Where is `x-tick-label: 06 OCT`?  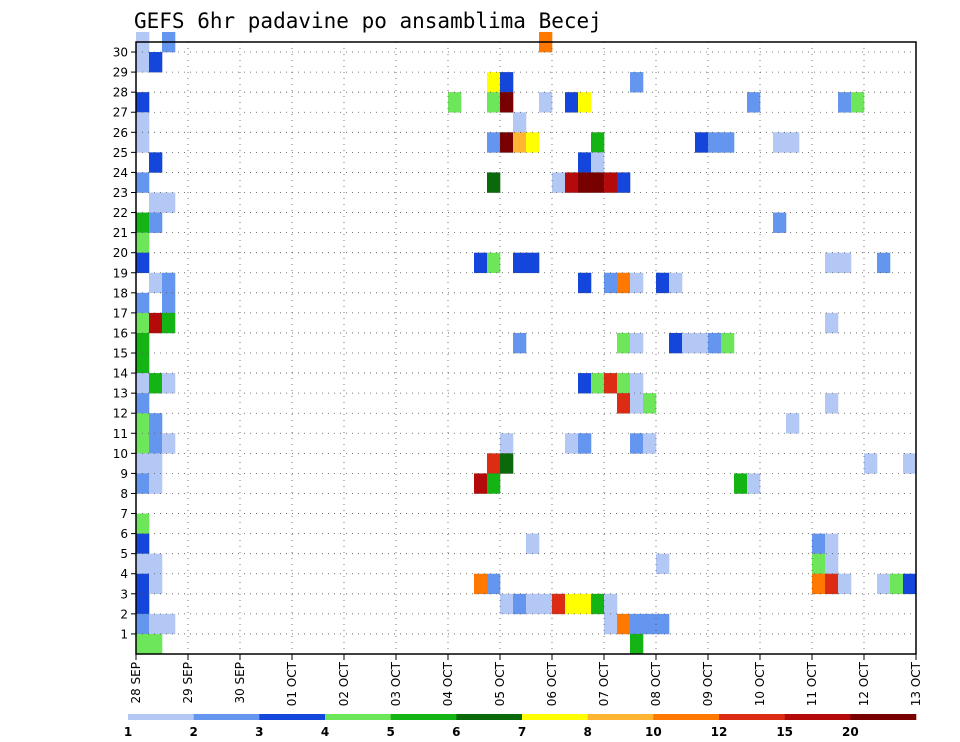
x-tick-label: 06 OCT is located at coordinates (552, 683).